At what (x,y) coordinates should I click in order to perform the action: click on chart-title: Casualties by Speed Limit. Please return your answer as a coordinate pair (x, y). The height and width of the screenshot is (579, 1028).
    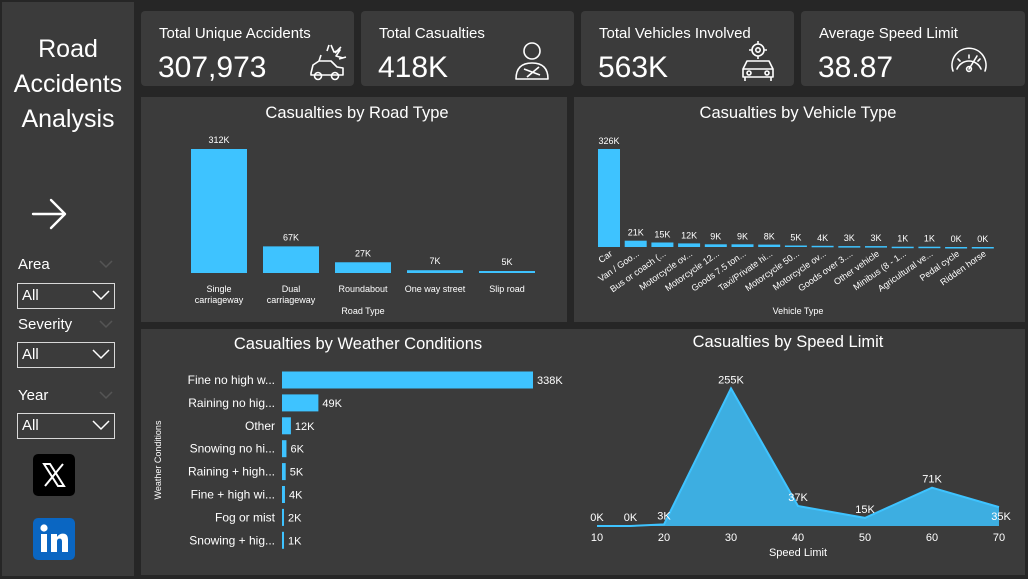
    Looking at the image, I should click on (788, 342).